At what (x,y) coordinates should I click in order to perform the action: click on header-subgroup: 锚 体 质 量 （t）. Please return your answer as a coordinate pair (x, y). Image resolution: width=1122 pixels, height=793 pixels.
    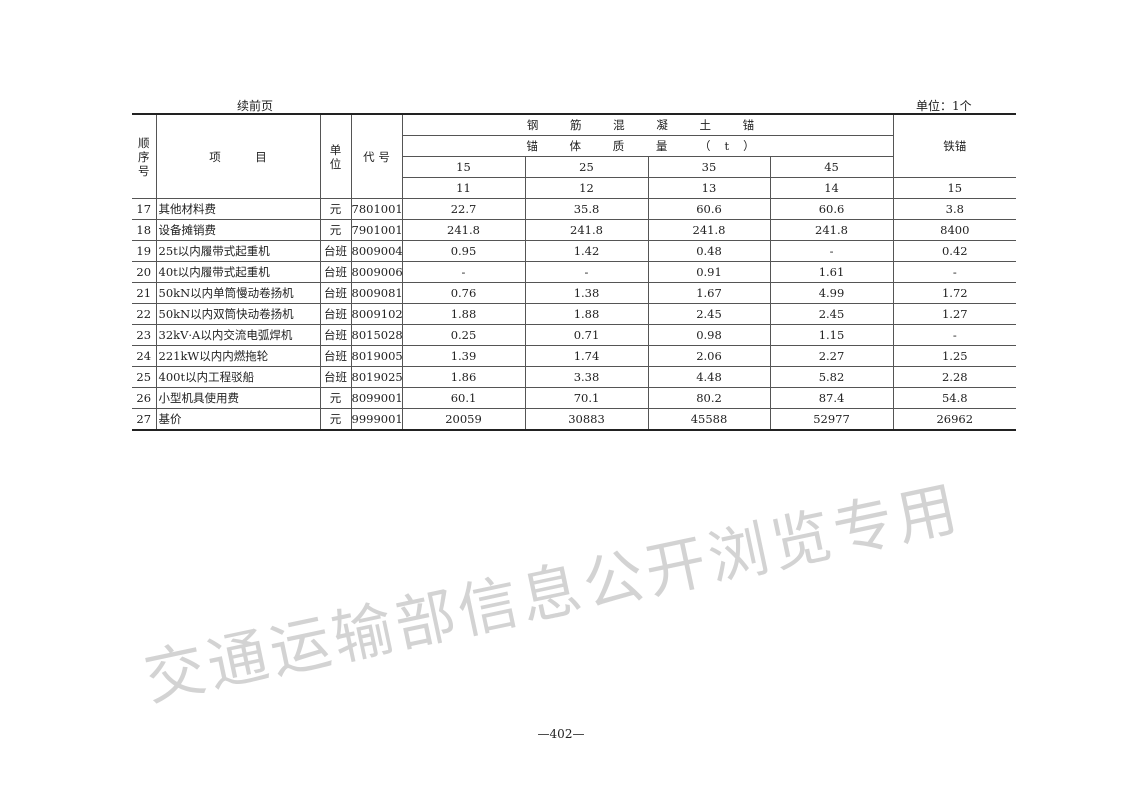
    Looking at the image, I should click on (648, 146).